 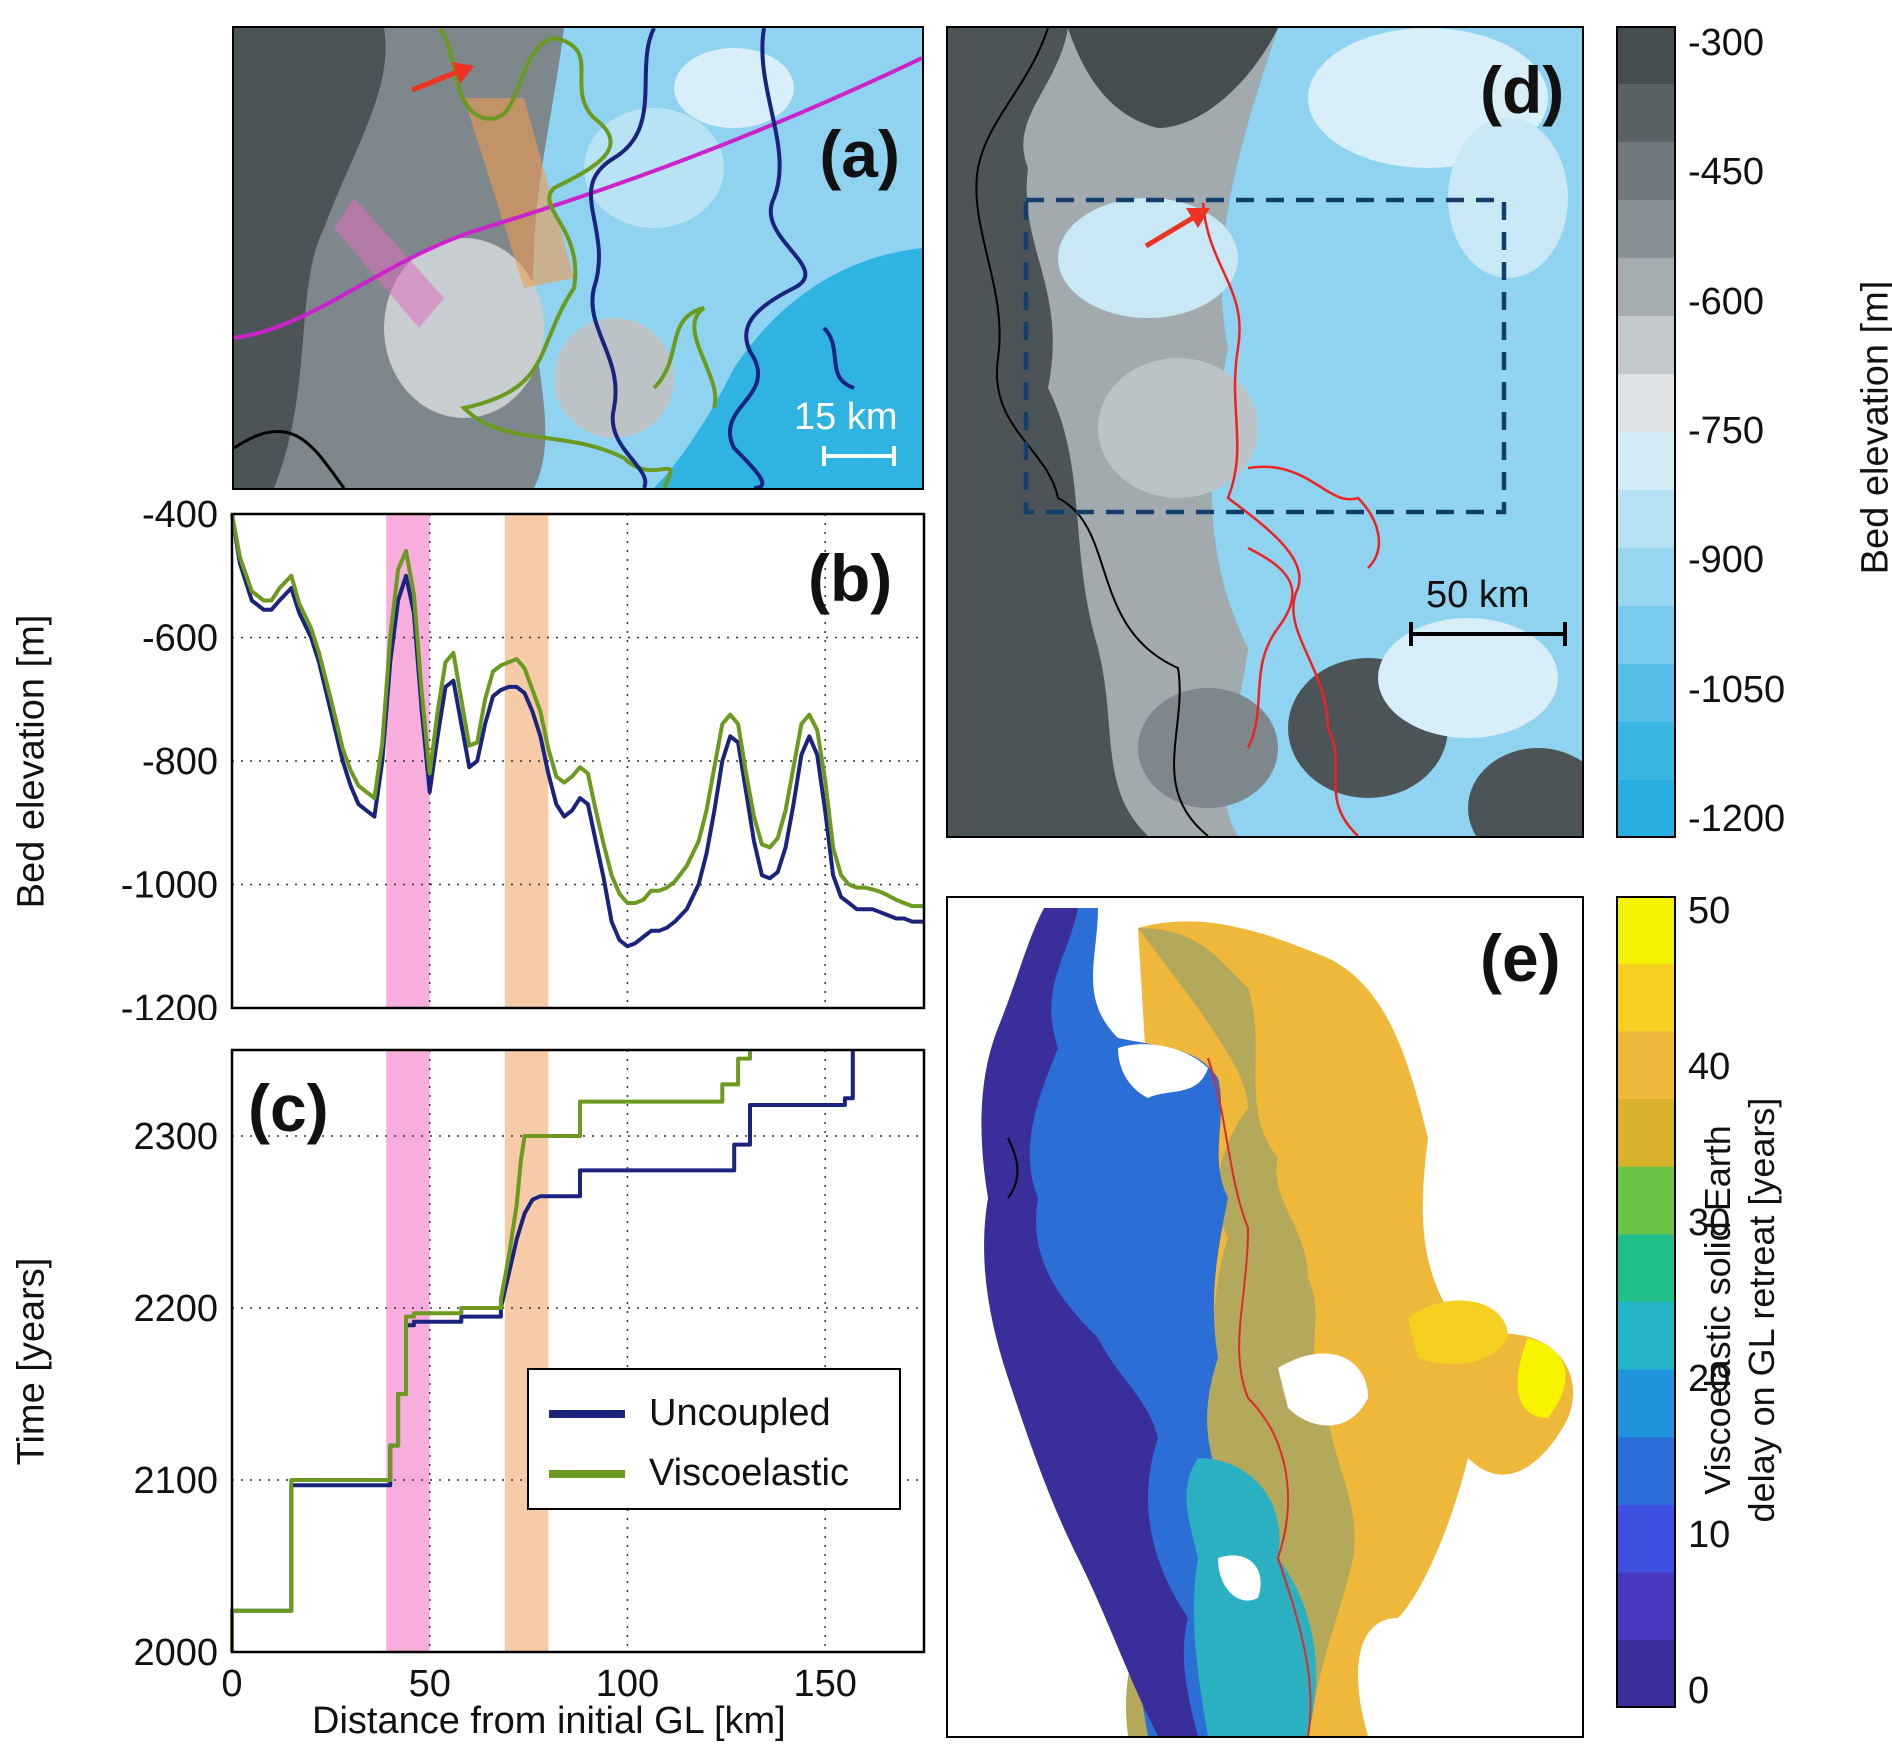 I want to click on colorbar-tick-label: -450, so click(x=1726, y=172).